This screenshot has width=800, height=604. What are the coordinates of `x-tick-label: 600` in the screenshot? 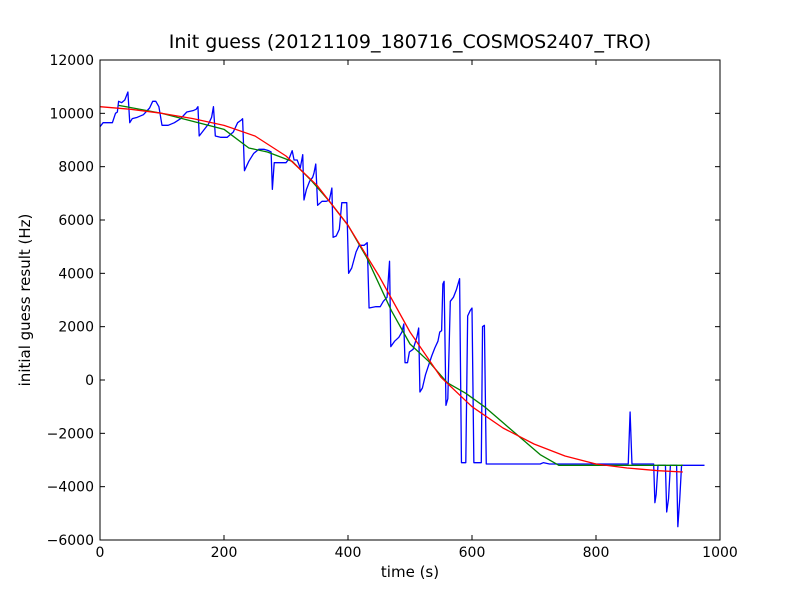 It's located at (472, 553).